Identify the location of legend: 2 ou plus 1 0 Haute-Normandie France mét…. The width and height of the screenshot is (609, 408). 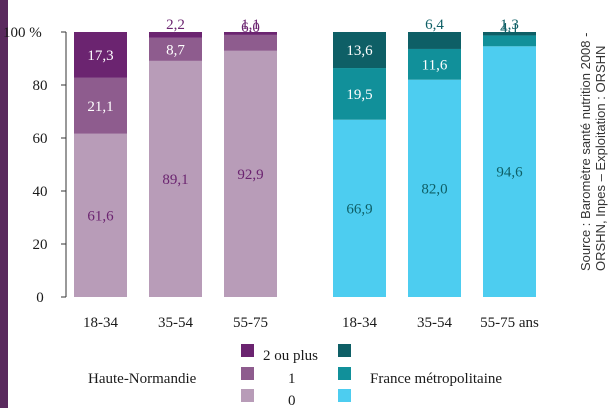
(295, 376).